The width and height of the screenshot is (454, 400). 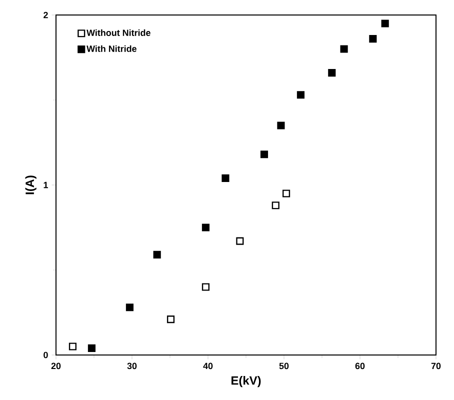 What do you see at coordinates (436, 366) in the screenshot?
I see `x-tick-label: 70` at bounding box center [436, 366].